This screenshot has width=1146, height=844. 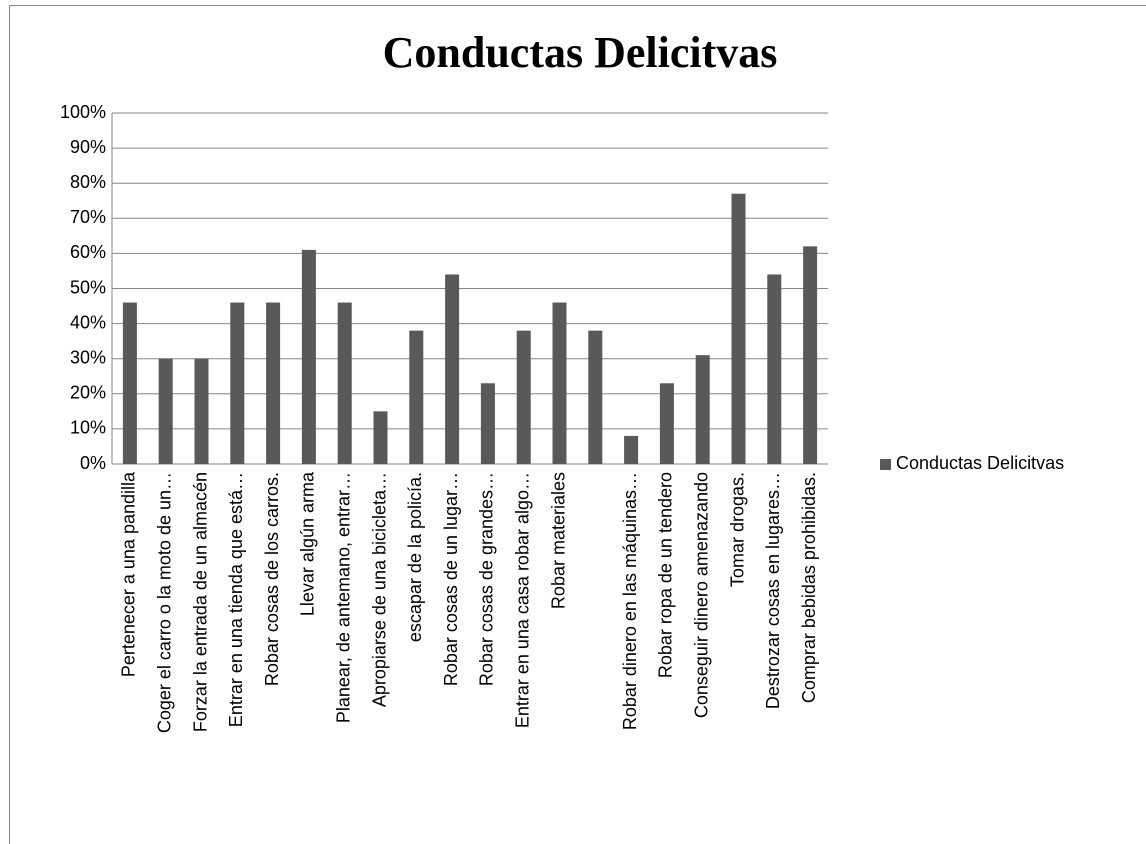 I want to click on y-tick-label: 60%, so click(x=88, y=252).